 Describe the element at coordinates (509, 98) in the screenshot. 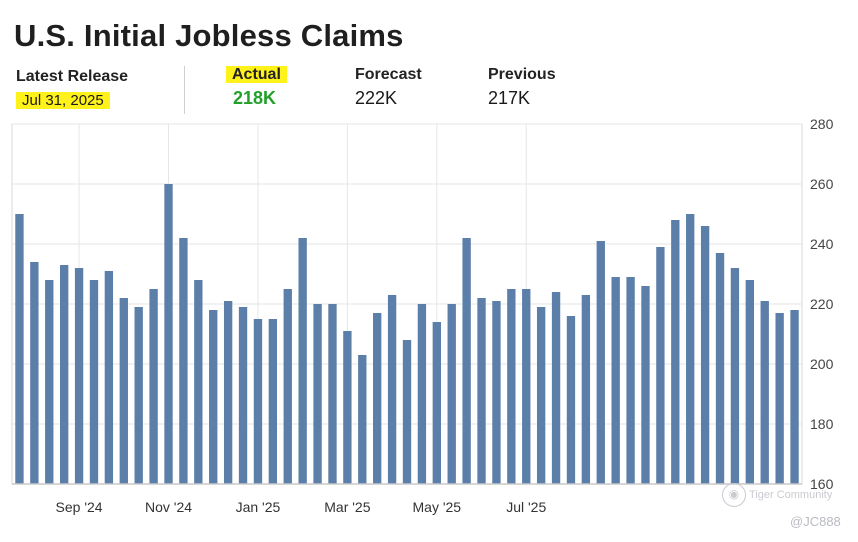

I see `previous-value: 217K` at that location.